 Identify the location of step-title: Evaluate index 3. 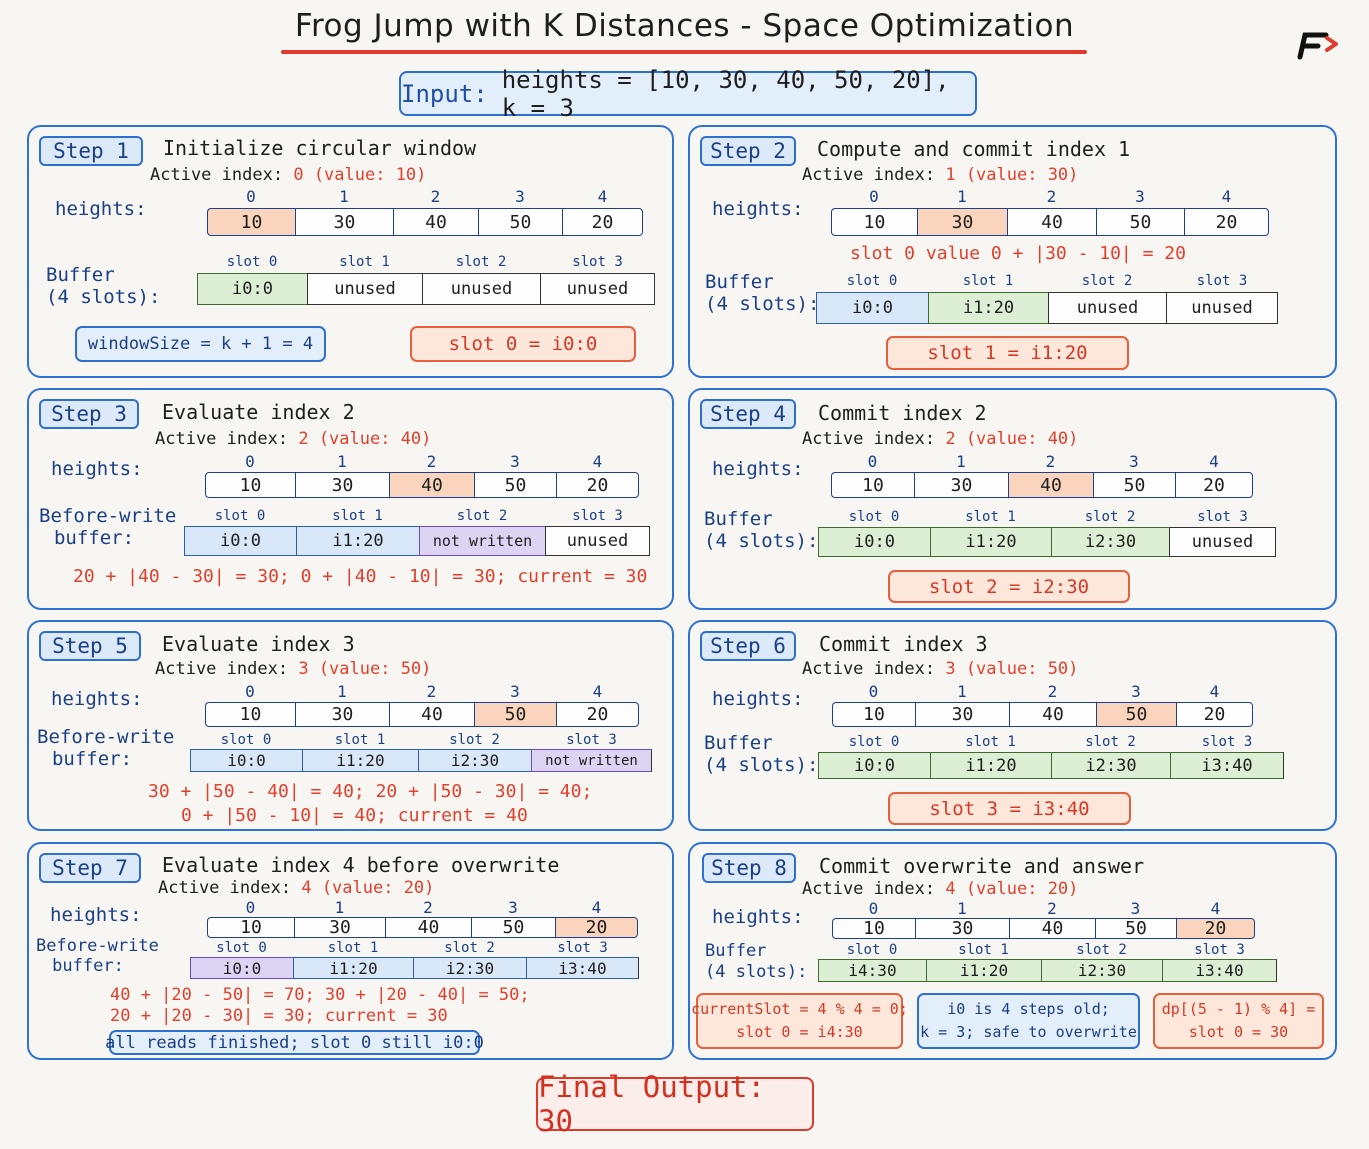
(258, 644).